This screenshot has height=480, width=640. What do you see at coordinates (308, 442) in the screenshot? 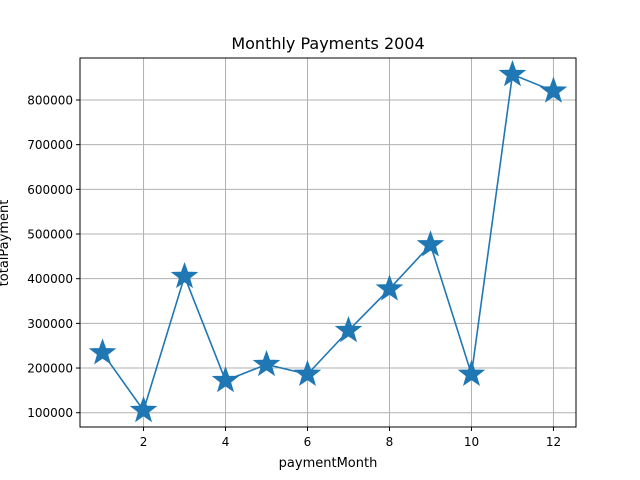
I see `x-tick-label: 6` at bounding box center [308, 442].